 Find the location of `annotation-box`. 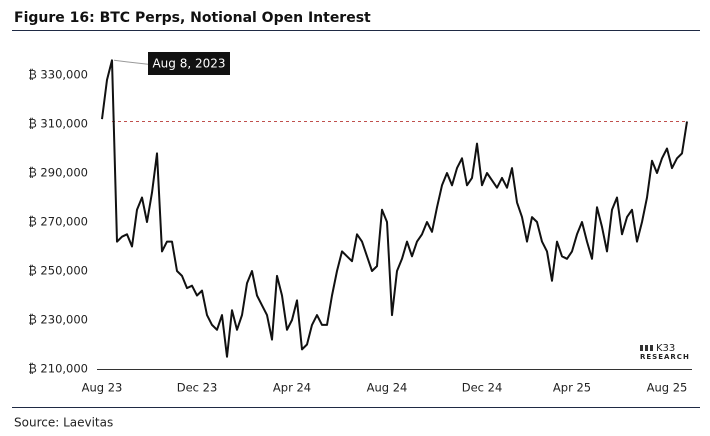

annotation-box is located at coordinates (189, 63).